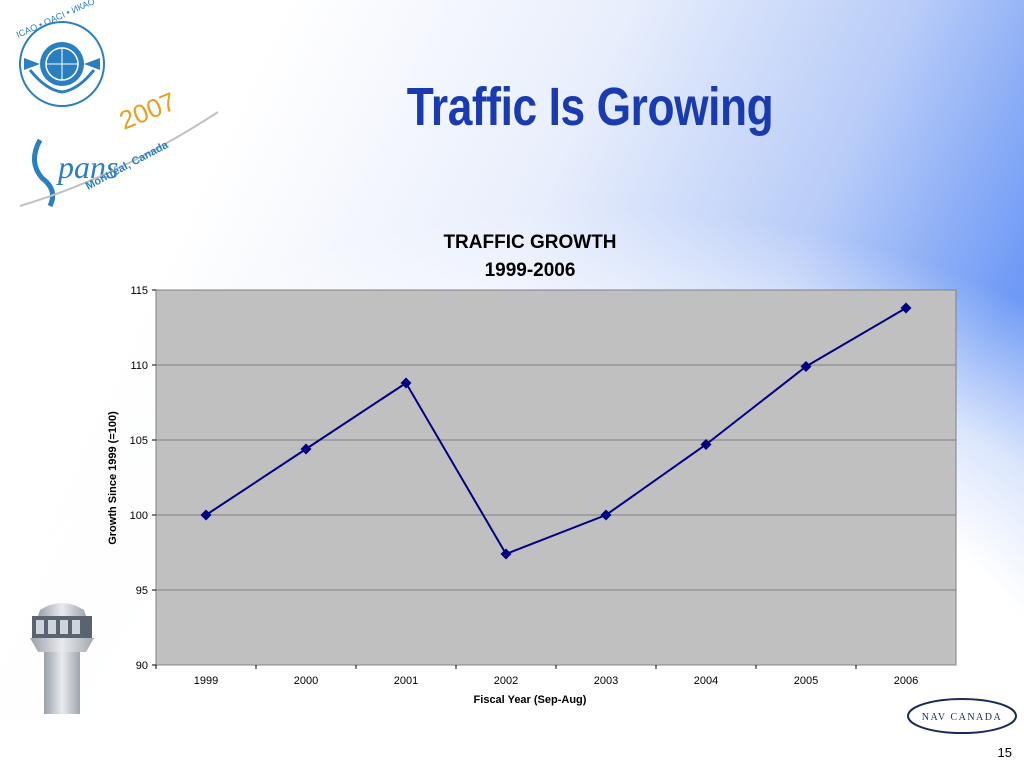 The image size is (1024, 768). What do you see at coordinates (139, 516) in the screenshot?
I see `y-tick-label: 100` at bounding box center [139, 516].